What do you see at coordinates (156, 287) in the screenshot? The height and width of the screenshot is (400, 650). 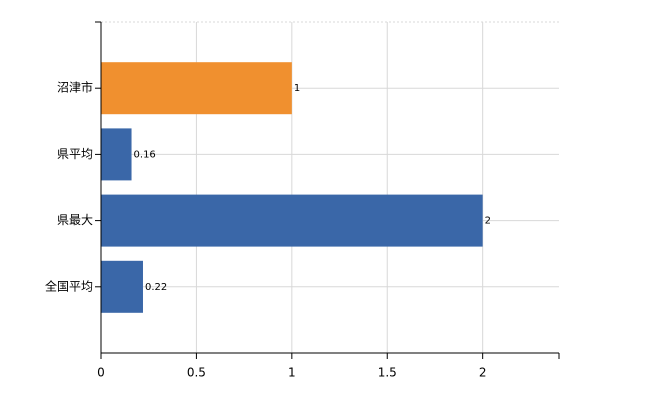 I see `value-label: 0.22` at bounding box center [156, 287].